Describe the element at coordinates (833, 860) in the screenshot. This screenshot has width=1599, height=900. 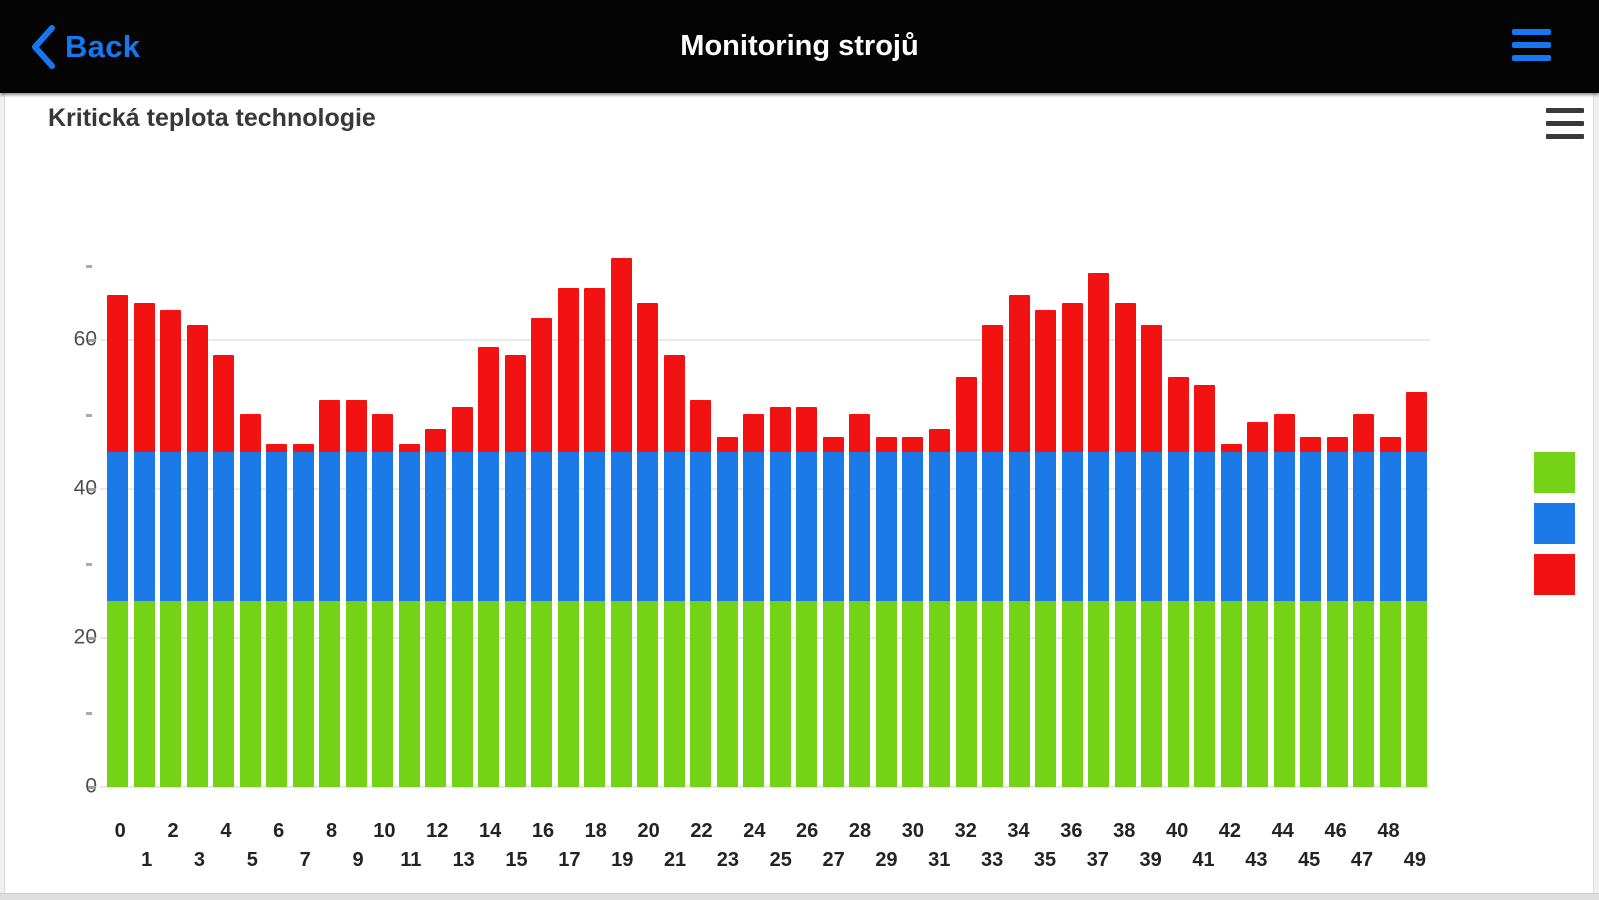
I see `x-axis-label: 27` at that location.